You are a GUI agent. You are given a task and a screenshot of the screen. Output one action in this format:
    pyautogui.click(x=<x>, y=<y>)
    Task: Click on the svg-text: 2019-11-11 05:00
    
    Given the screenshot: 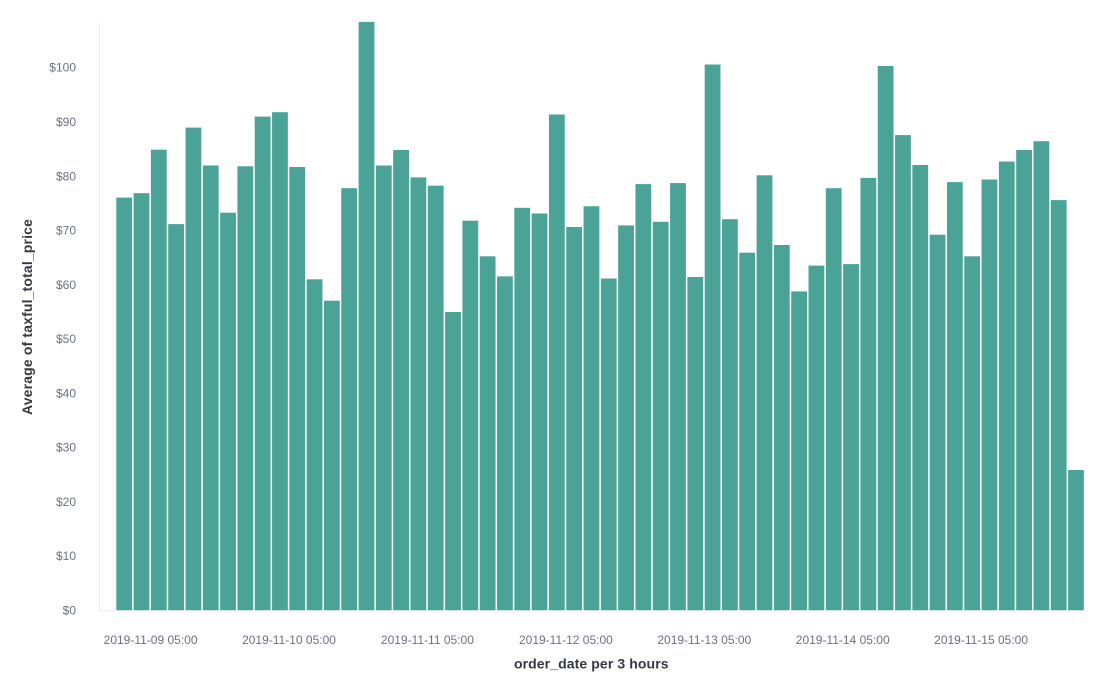 What is the action you would take?
    pyautogui.click(x=427, y=640)
    